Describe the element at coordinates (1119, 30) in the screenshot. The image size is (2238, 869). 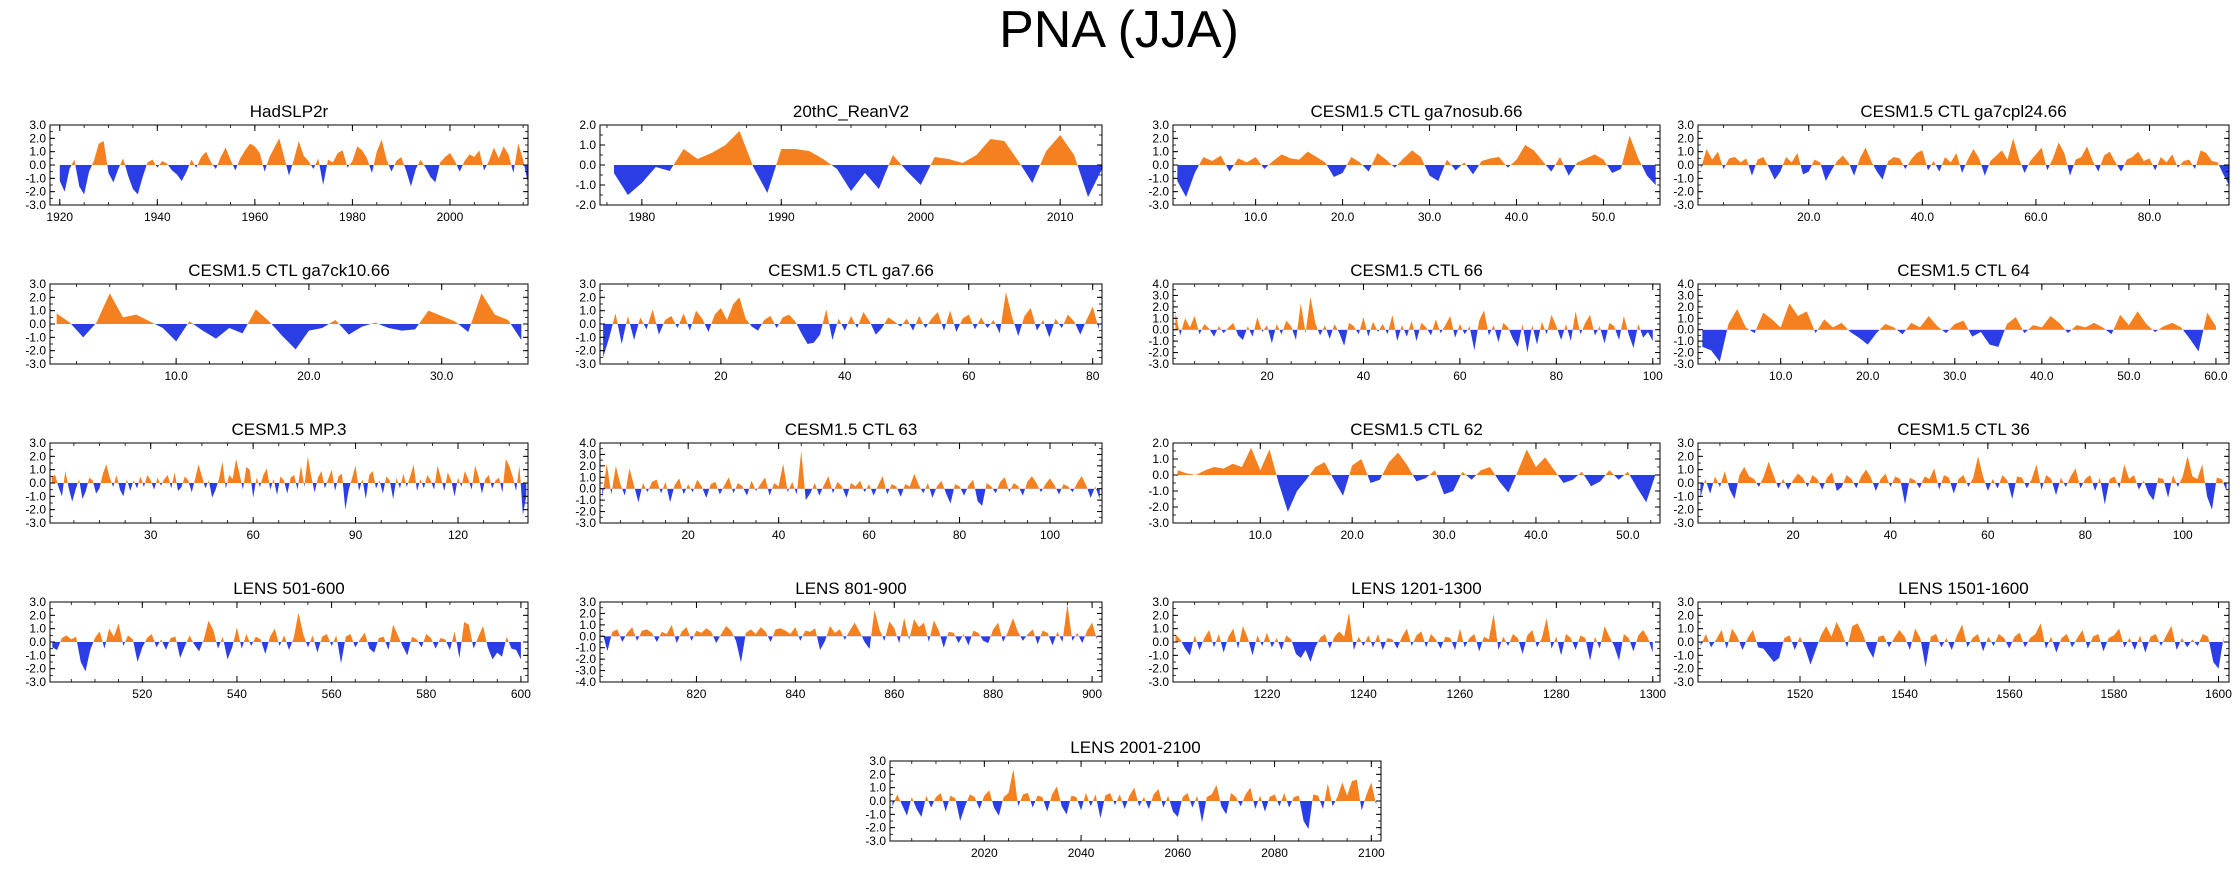
I see `figure-title: PNA (JJA)` at that location.